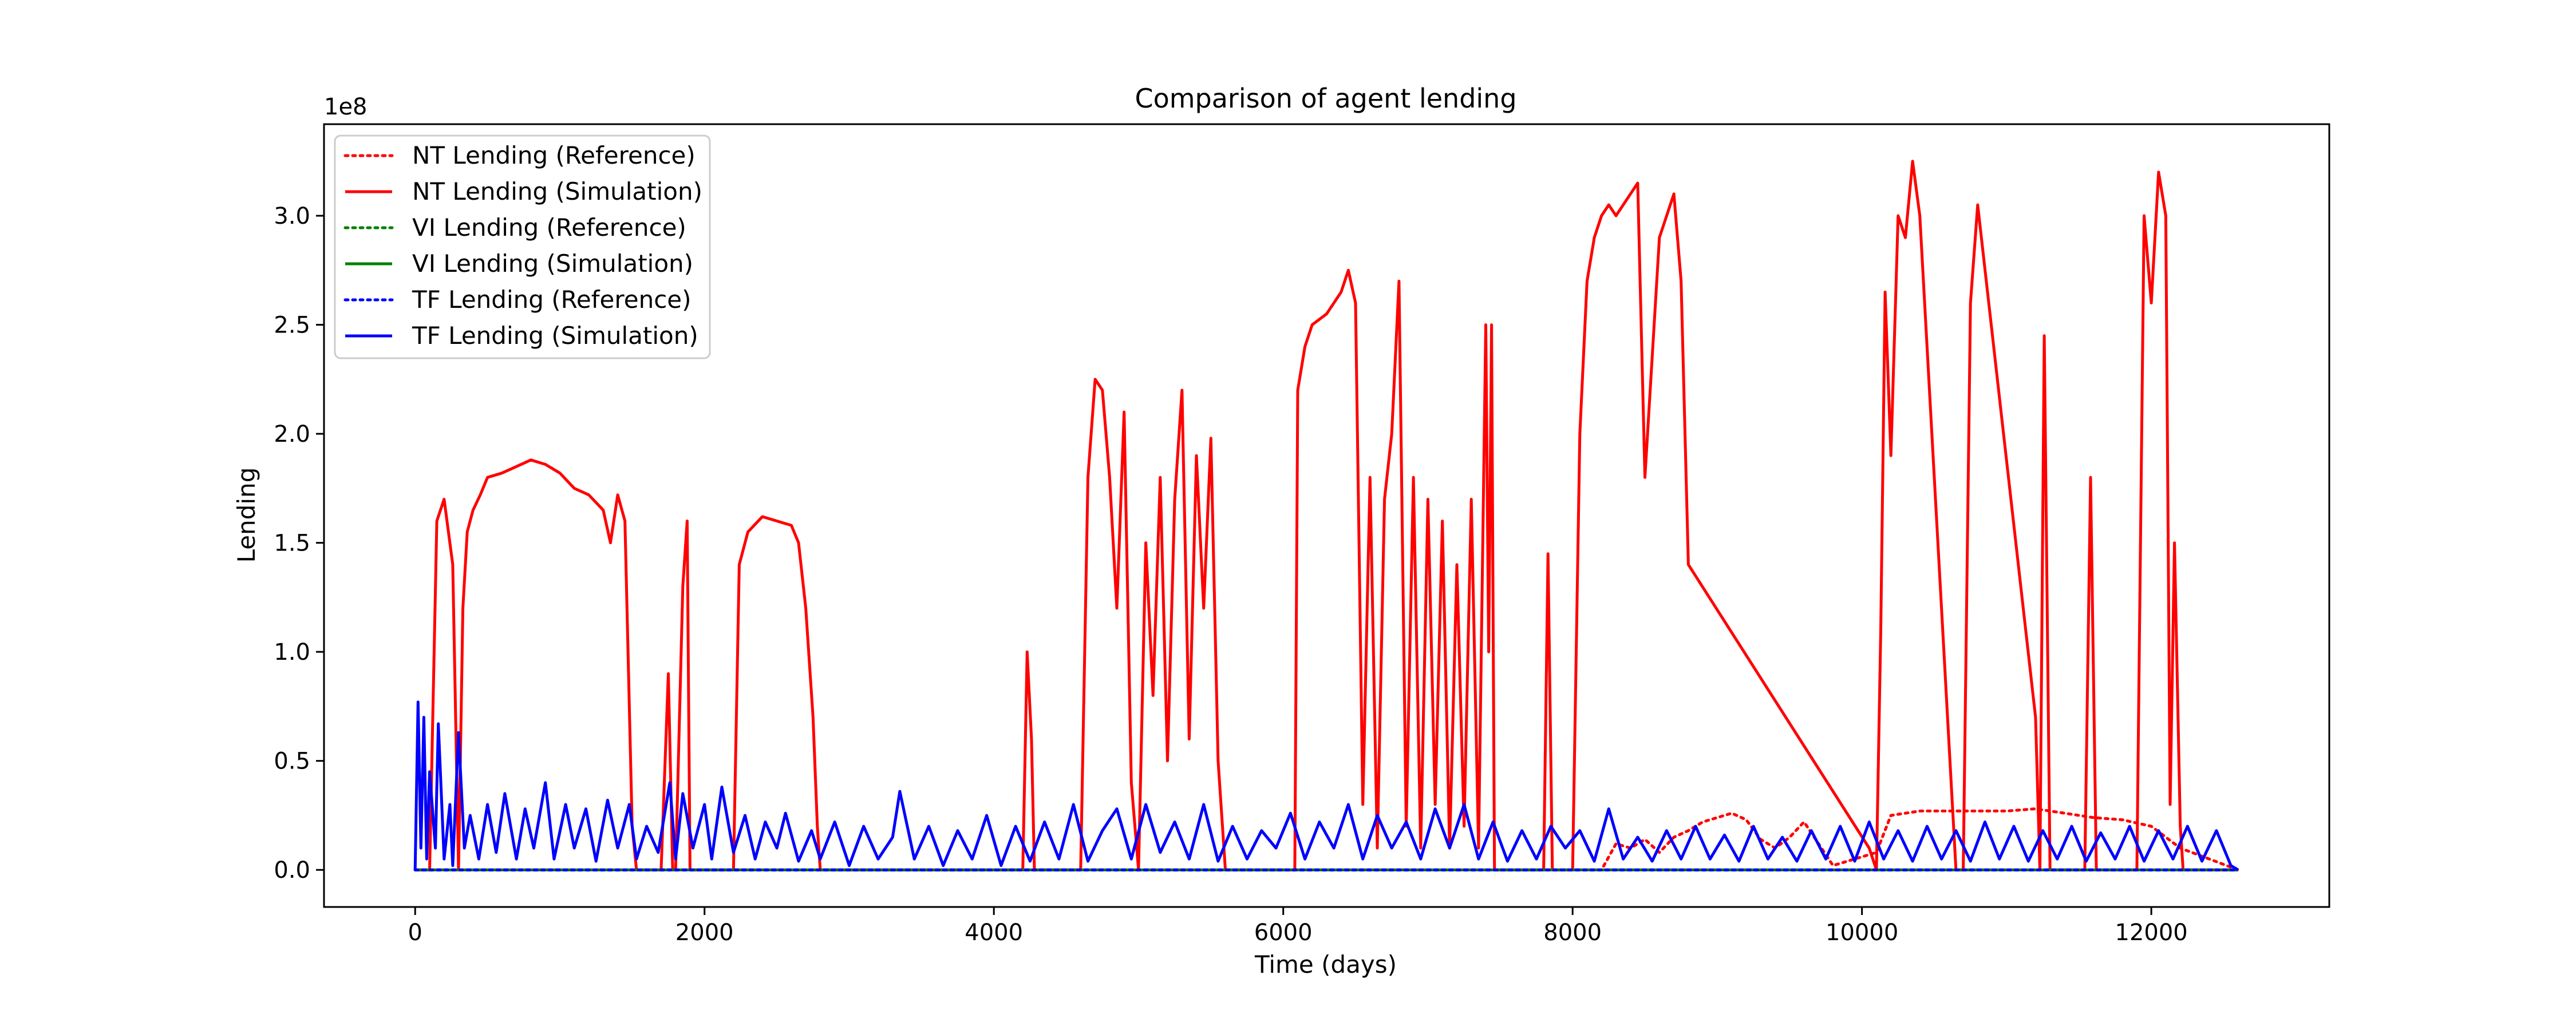 This screenshot has height=1030, width=2576. What do you see at coordinates (415, 933) in the screenshot?
I see `x-tick-label: 0` at bounding box center [415, 933].